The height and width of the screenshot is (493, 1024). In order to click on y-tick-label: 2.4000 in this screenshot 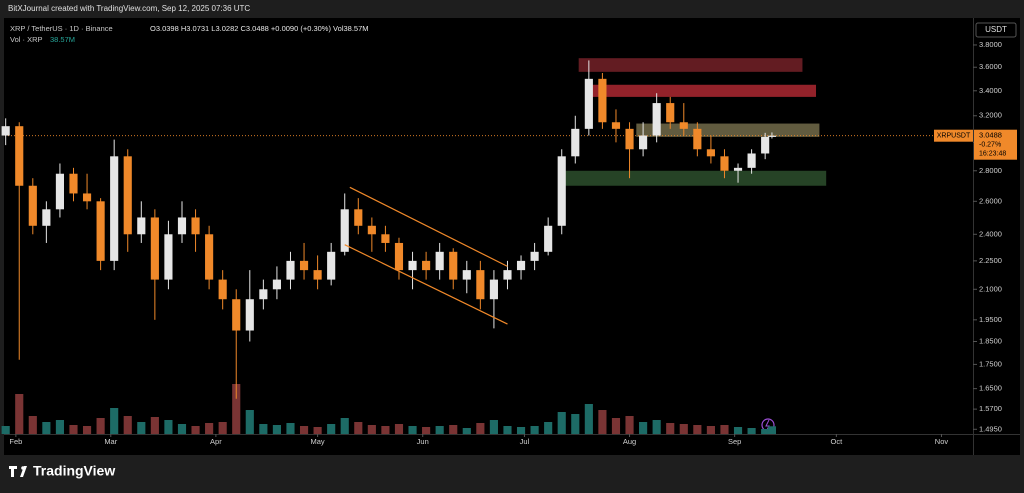, I will do `click(990, 233)`.